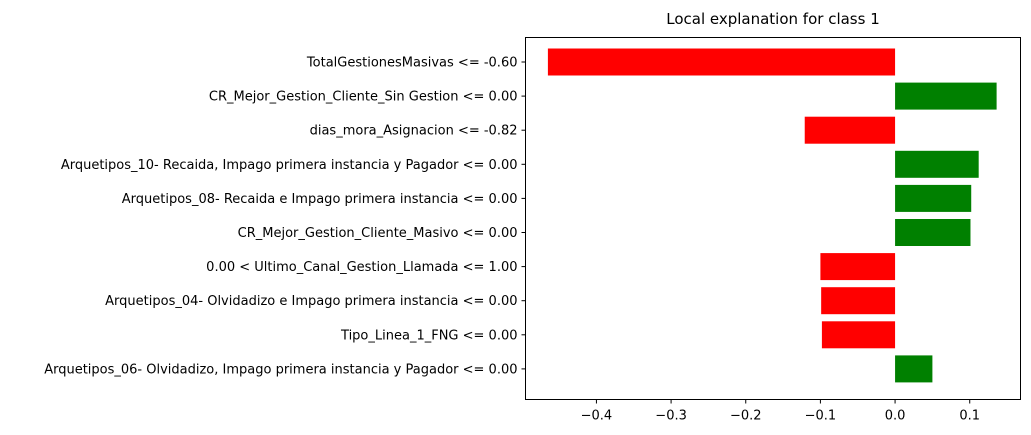 The height and width of the screenshot is (435, 1031). What do you see at coordinates (671, 416) in the screenshot?
I see `x-tick-label-1: −0.3` at bounding box center [671, 416].